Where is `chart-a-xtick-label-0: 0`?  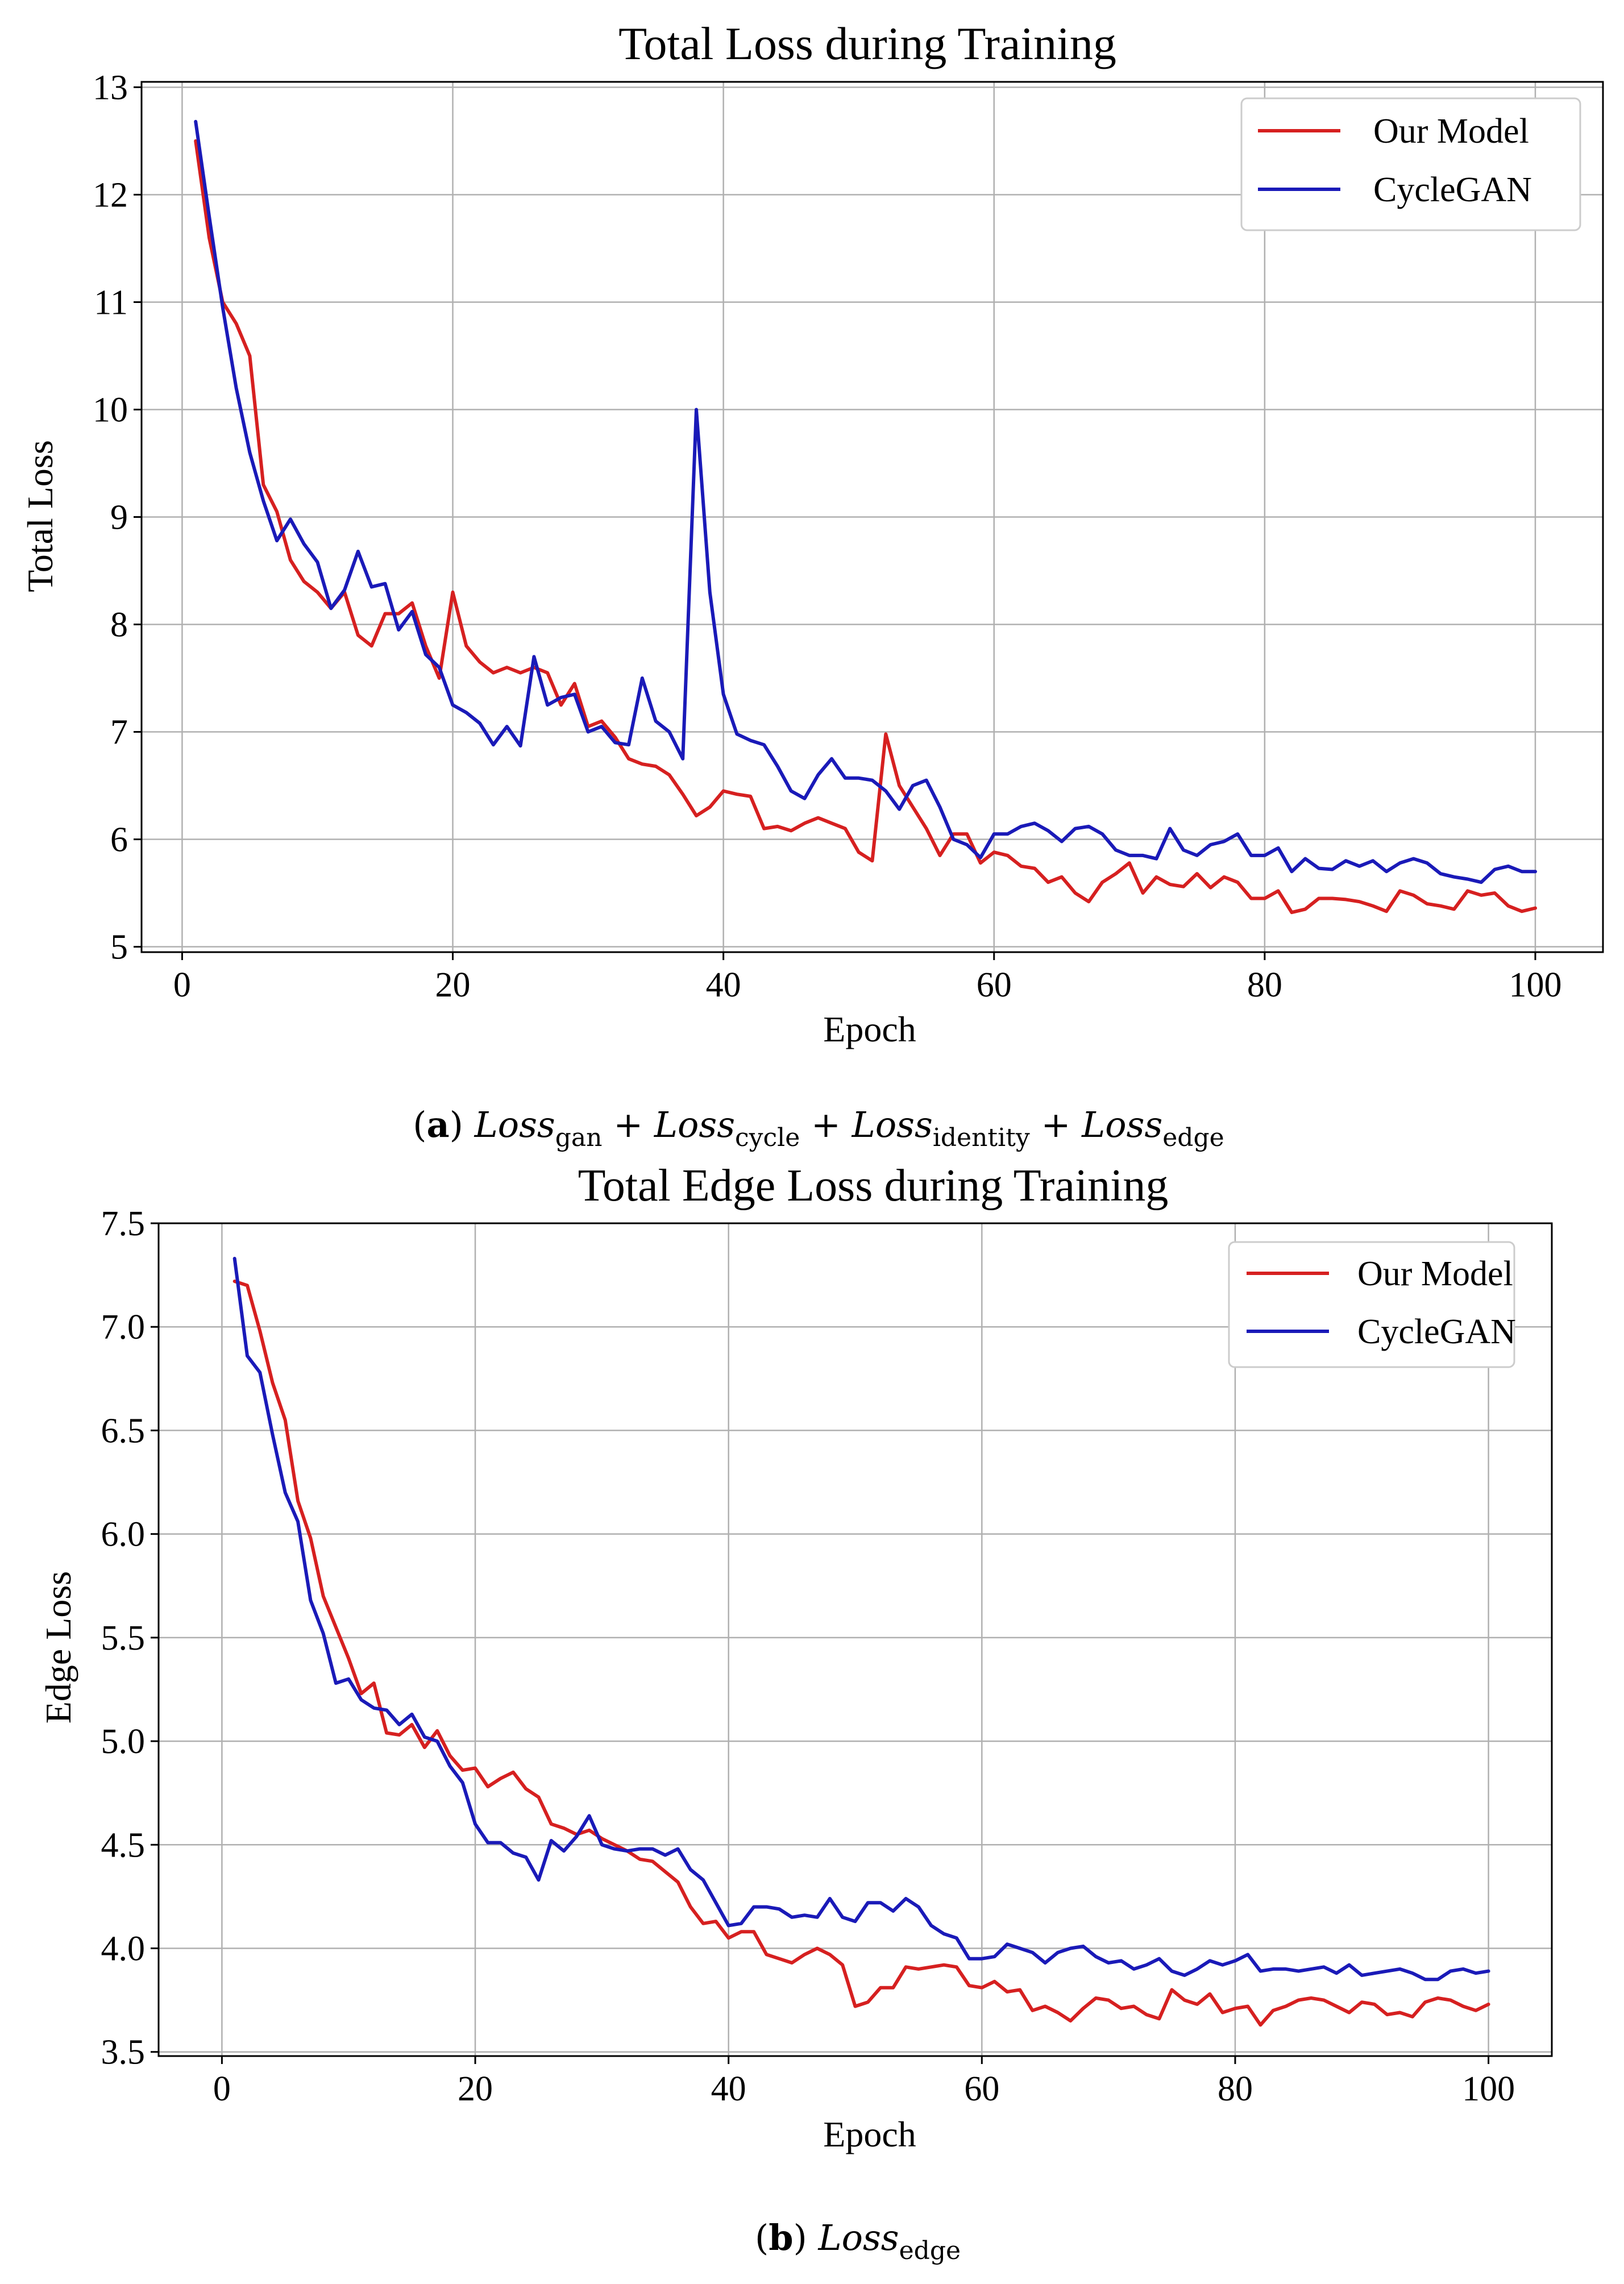 chart-a-xtick-label-0: 0 is located at coordinates (182, 985).